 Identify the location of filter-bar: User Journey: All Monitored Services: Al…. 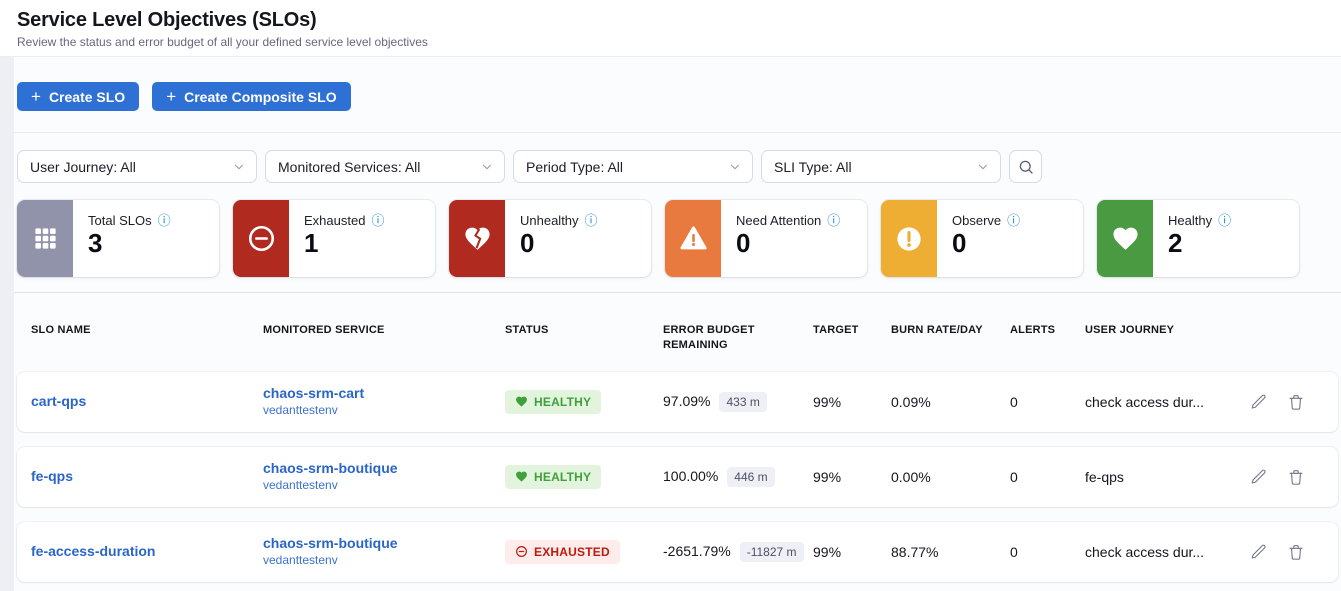
(677, 163).